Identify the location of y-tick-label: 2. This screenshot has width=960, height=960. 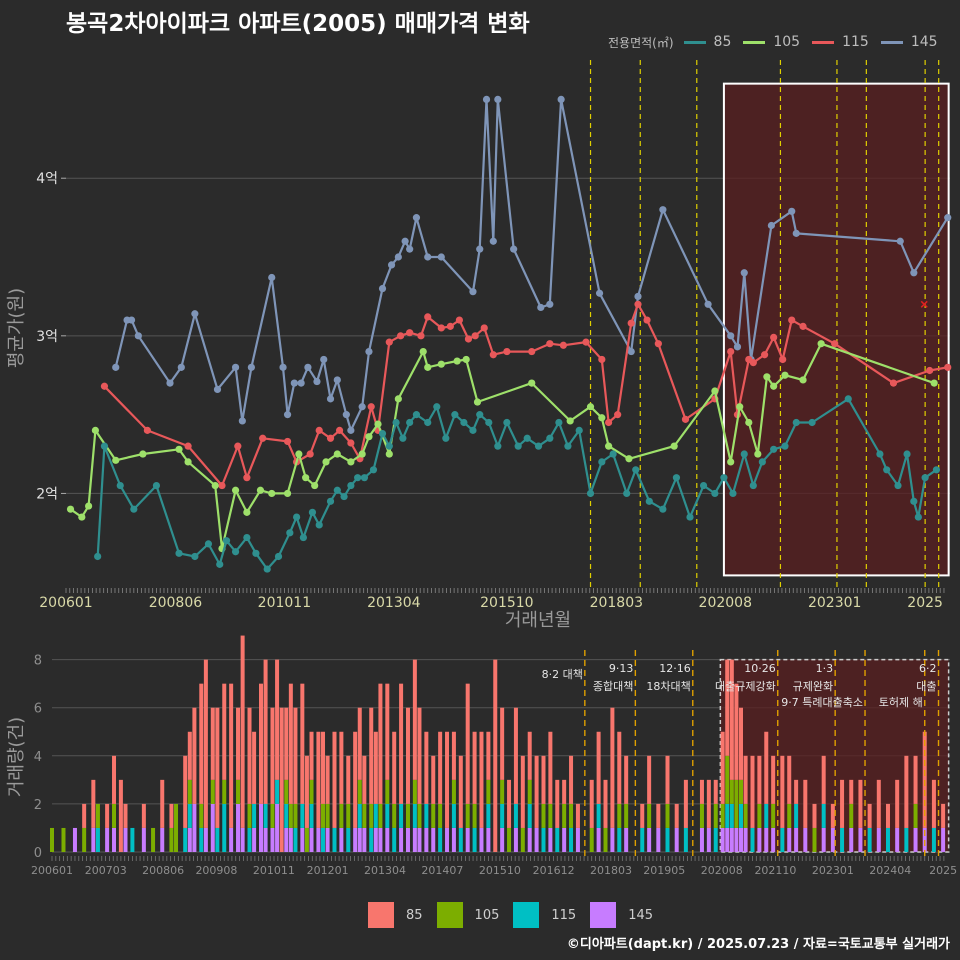
(38, 805).